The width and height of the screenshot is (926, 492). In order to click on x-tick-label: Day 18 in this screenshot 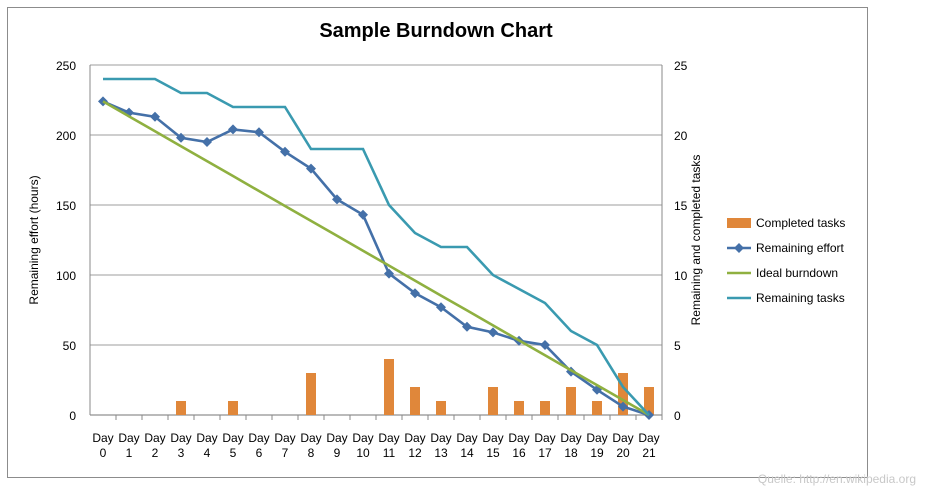, I will do `click(570, 445)`.